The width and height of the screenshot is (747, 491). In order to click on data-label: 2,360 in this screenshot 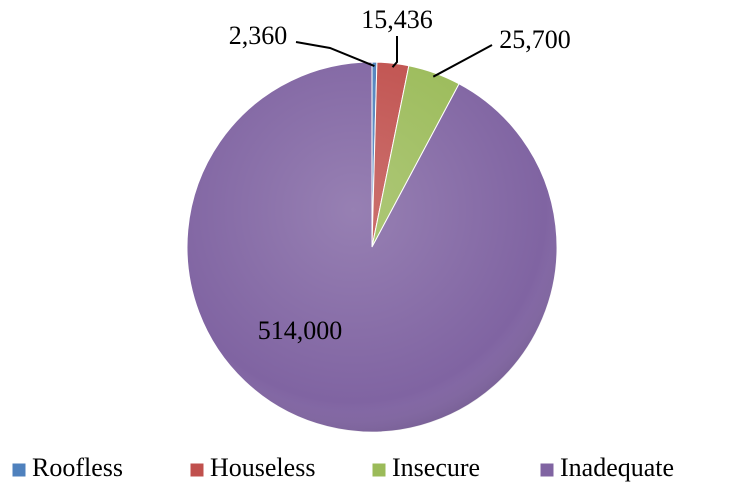, I will do `click(258, 35)`.